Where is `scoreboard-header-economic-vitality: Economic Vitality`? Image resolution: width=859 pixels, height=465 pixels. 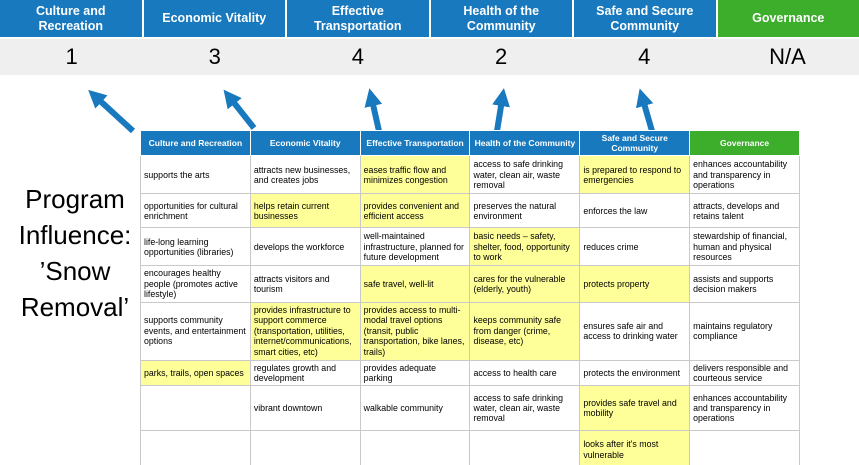 scoreboard-header-economic-vitality: Economic Vitality is located at coordinates (215, 18).